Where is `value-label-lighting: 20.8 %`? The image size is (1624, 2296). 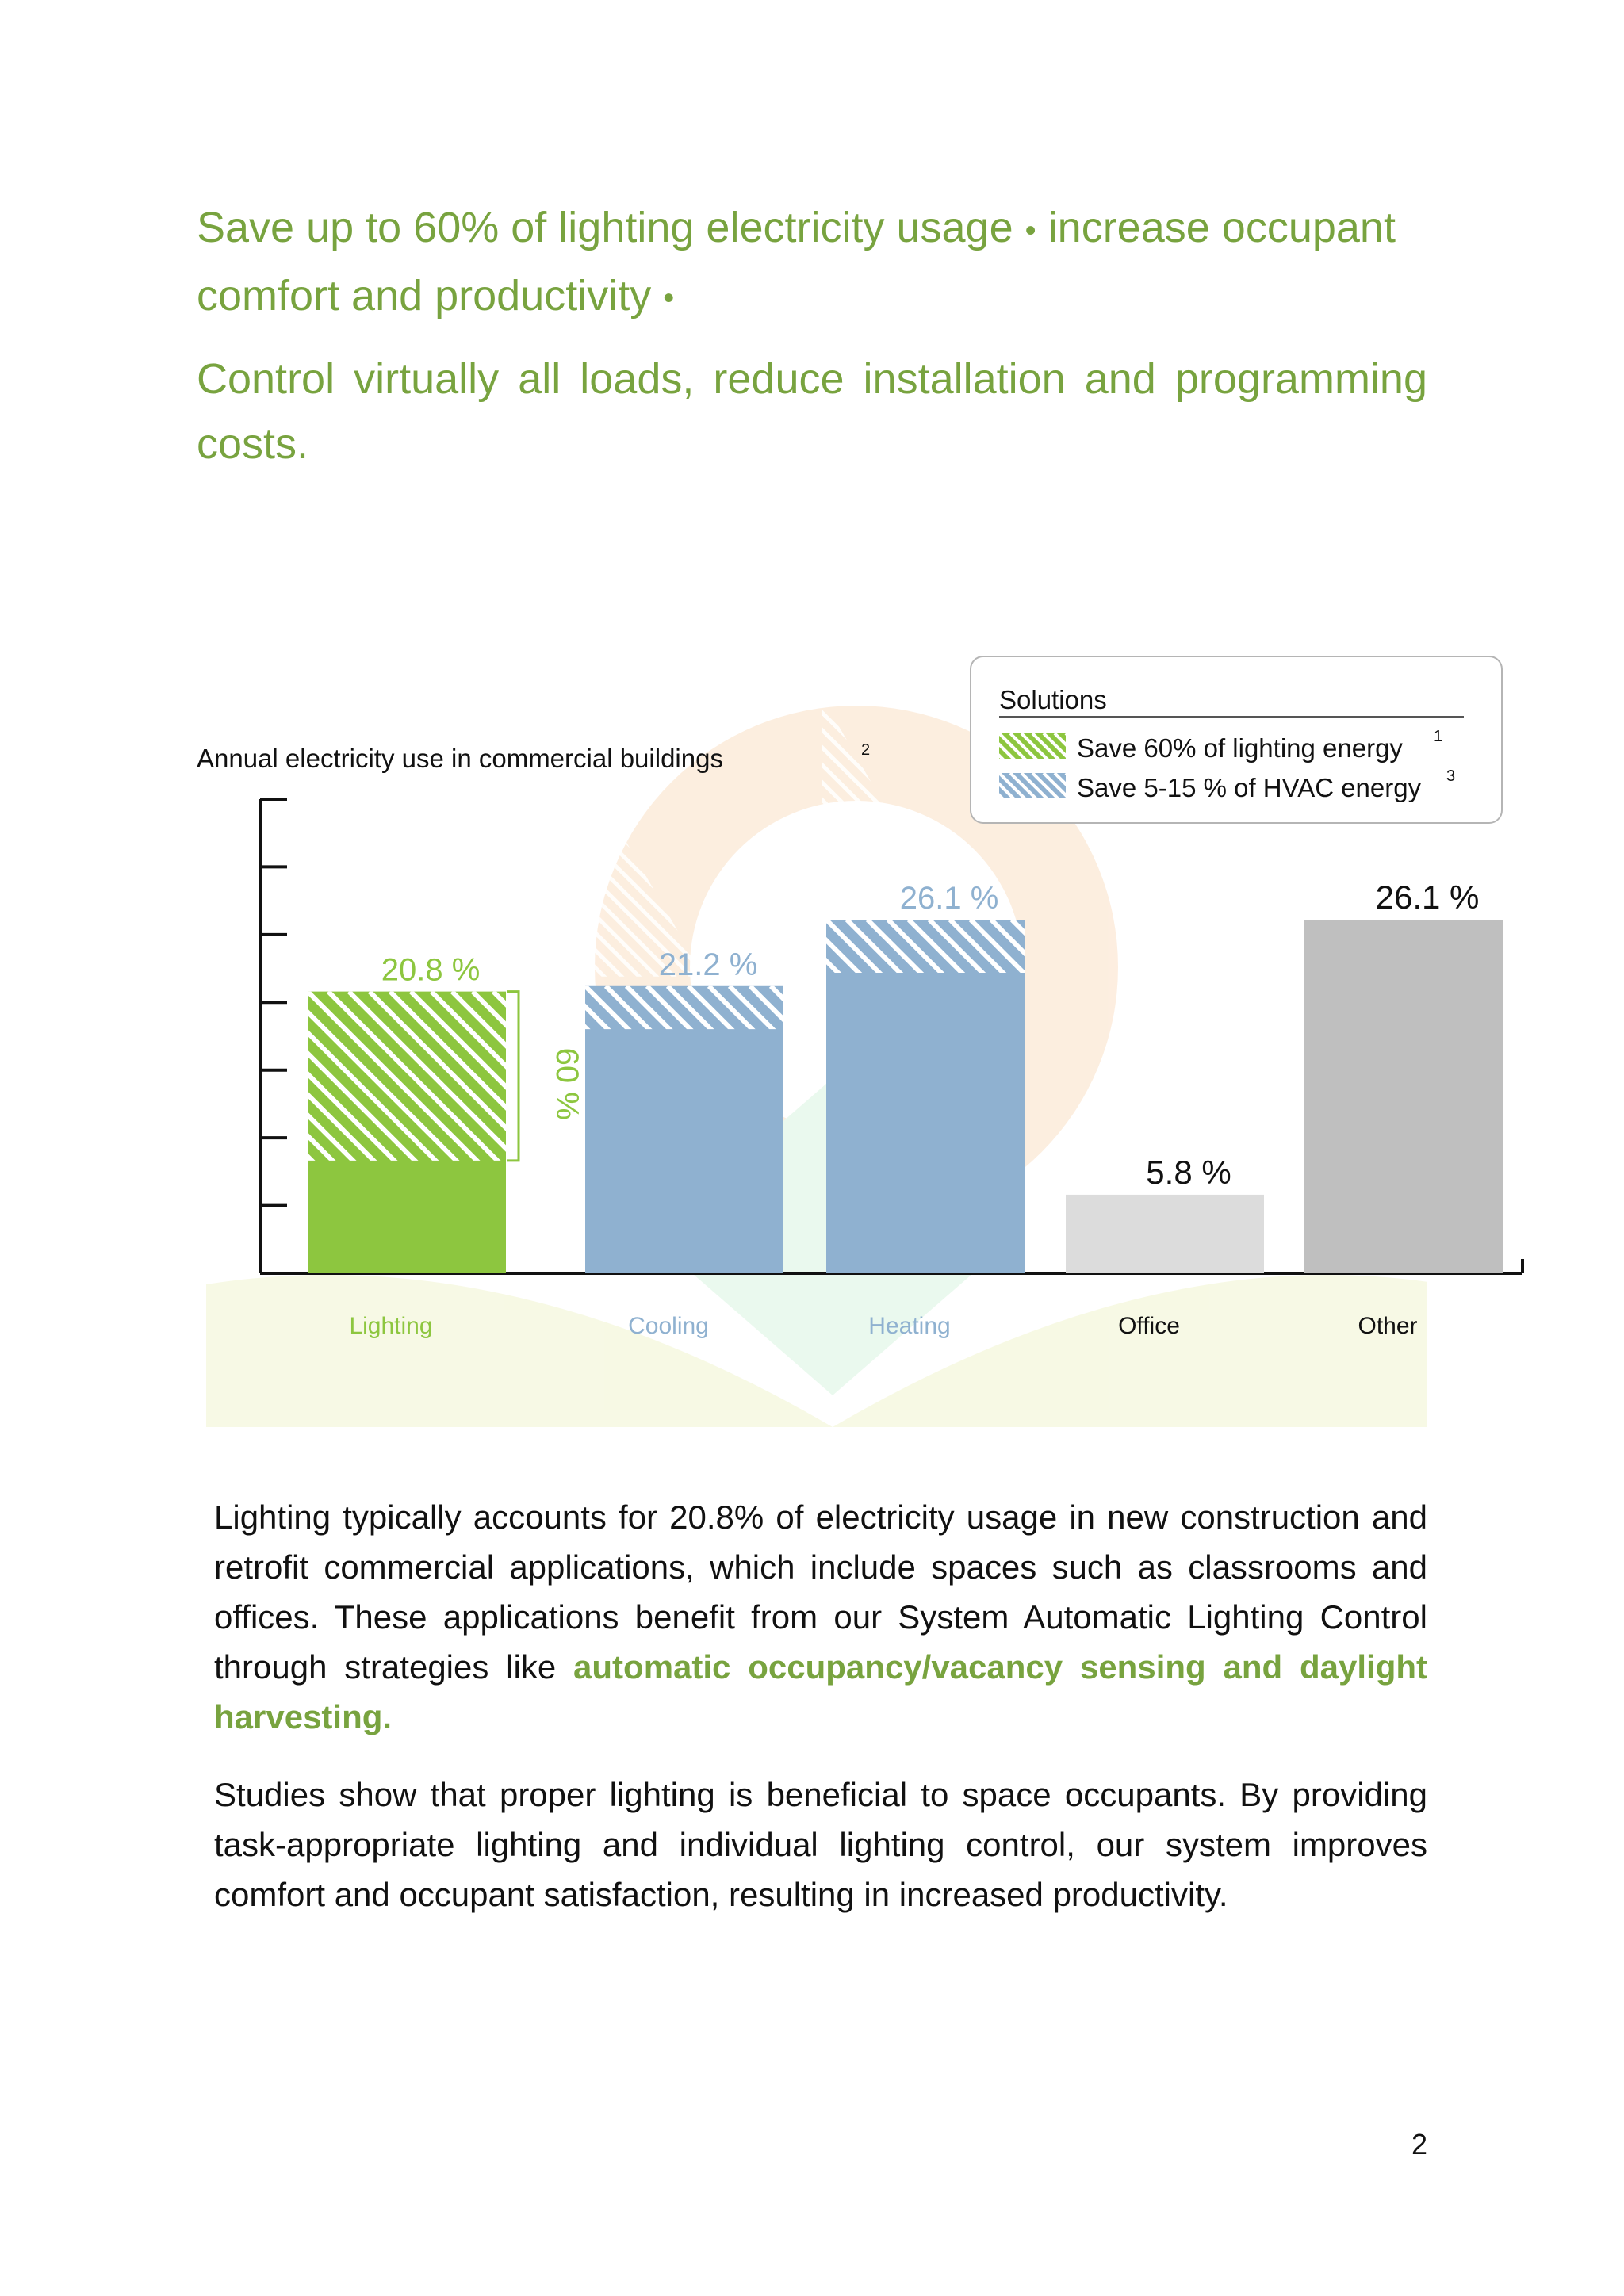
value-label-lighting: 20.8 % is located at coordinates (431, 971).